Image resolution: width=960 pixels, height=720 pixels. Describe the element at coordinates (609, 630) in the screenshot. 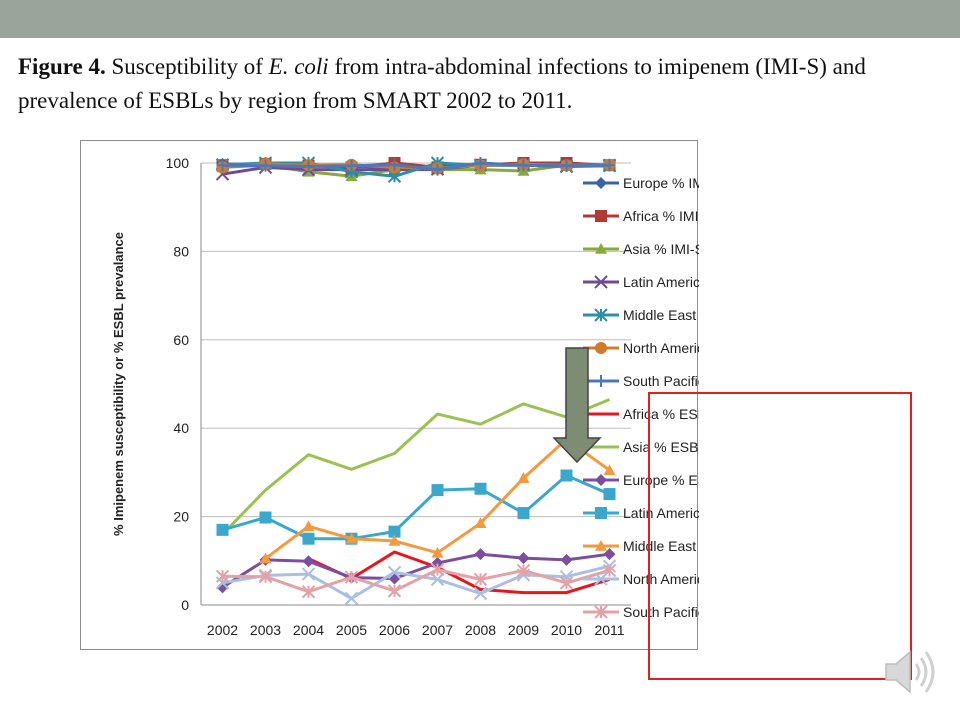

I see `x-tick-label: 2011` at that location.